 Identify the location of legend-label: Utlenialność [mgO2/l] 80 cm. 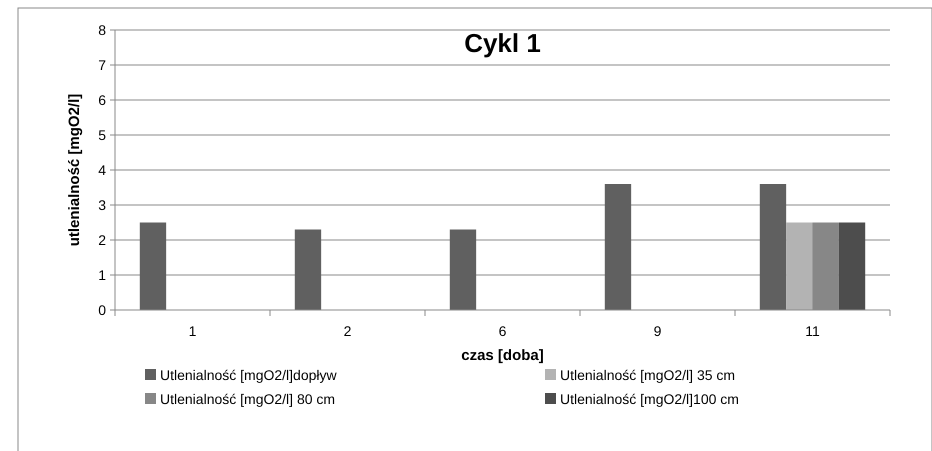
(248, 398).